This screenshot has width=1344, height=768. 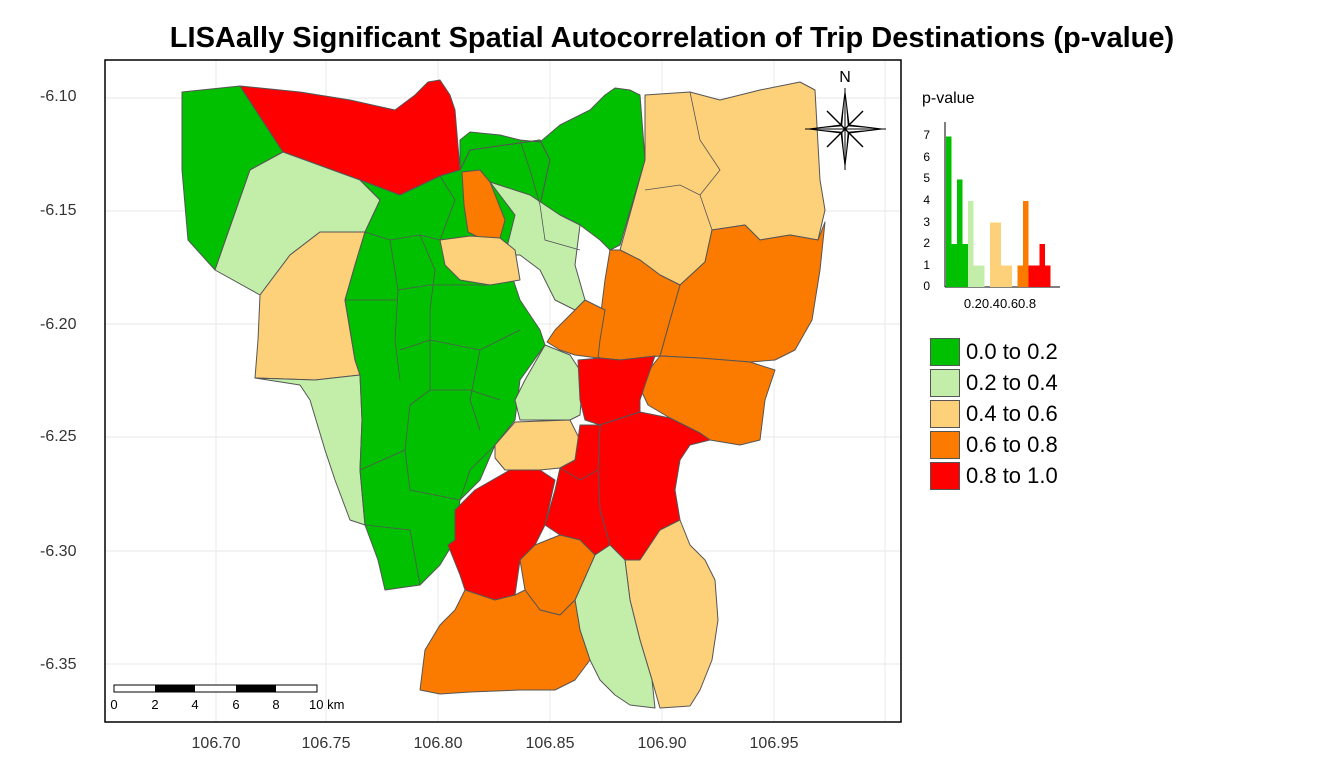 I want to click on hist-y-tick: 4, so click(x=926, y=200).